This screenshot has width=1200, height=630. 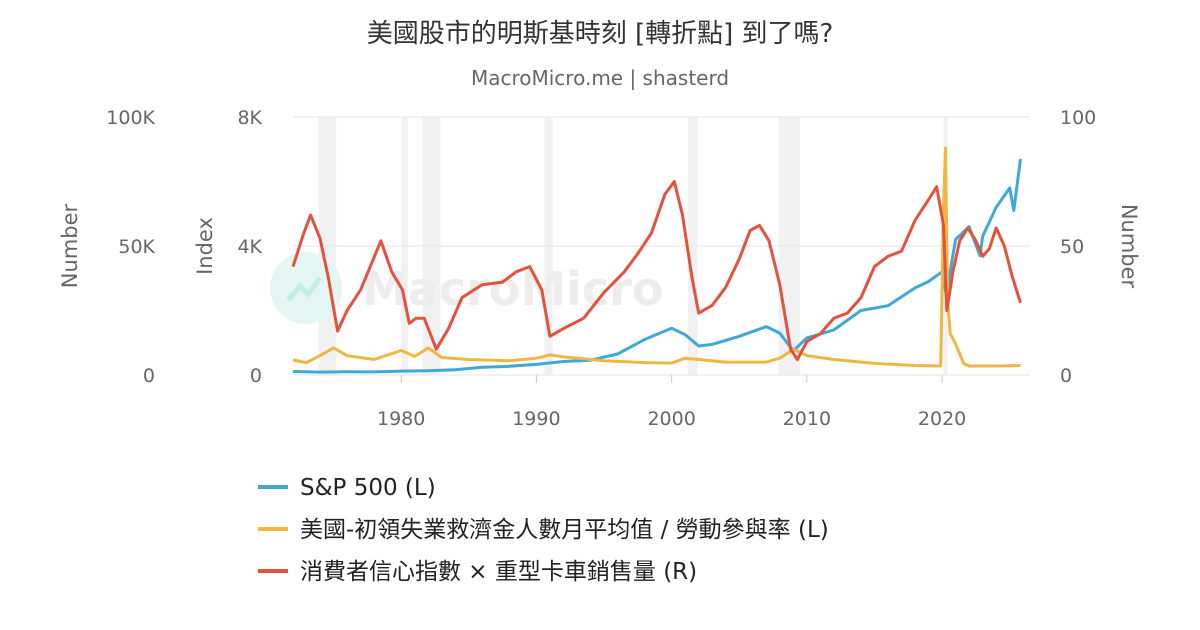 What do you see at coordinates (136, 247) in the screenshot?
I see `y-tick-label-outer-left: 50K` at bounding box center [136, 247].